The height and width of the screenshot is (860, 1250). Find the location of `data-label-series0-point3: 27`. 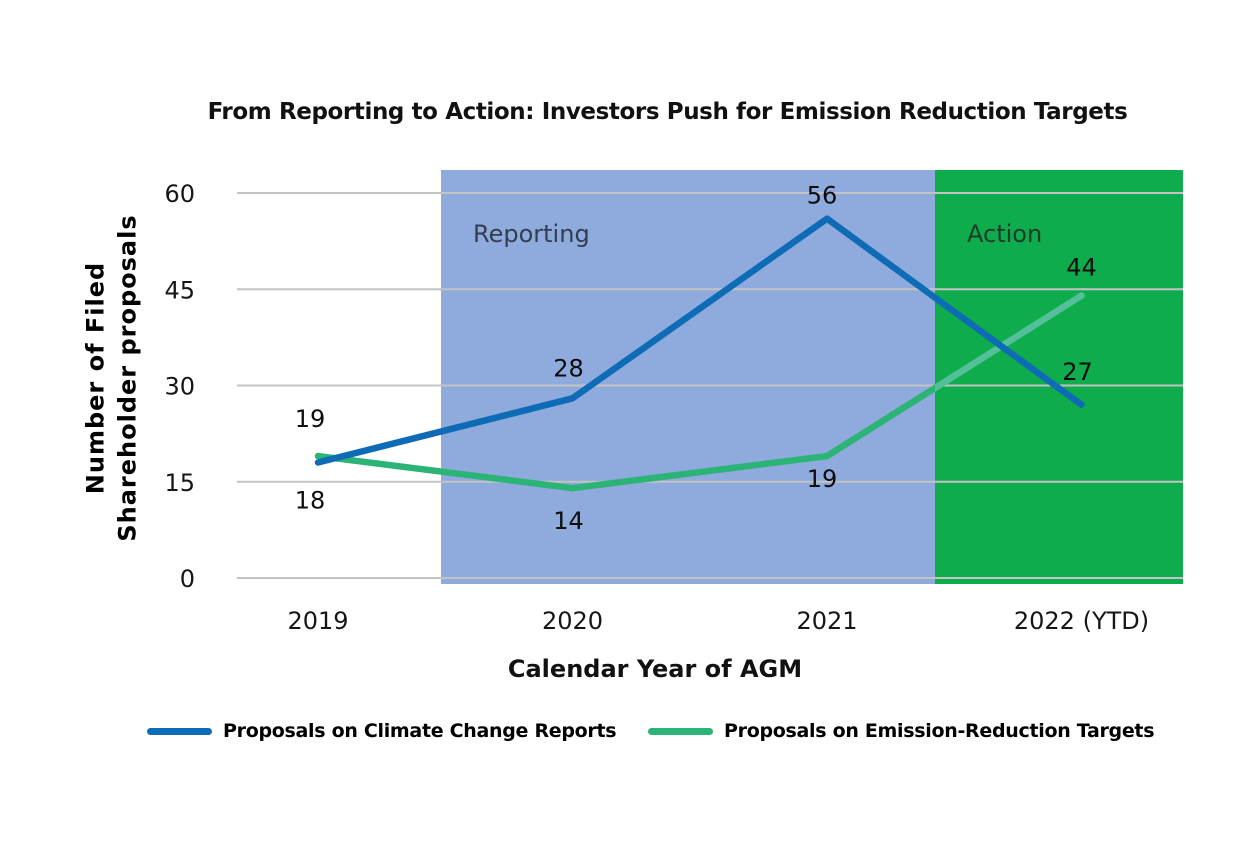

data-label-series0-point3: 27 is located at coordinates (1077, 372).